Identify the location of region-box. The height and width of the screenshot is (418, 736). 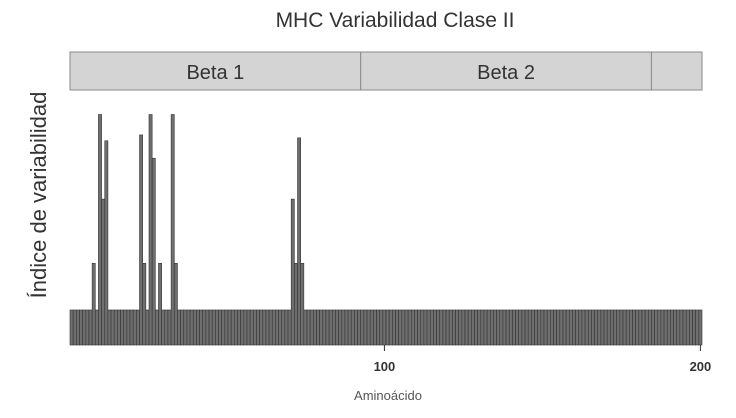
(676, 71).